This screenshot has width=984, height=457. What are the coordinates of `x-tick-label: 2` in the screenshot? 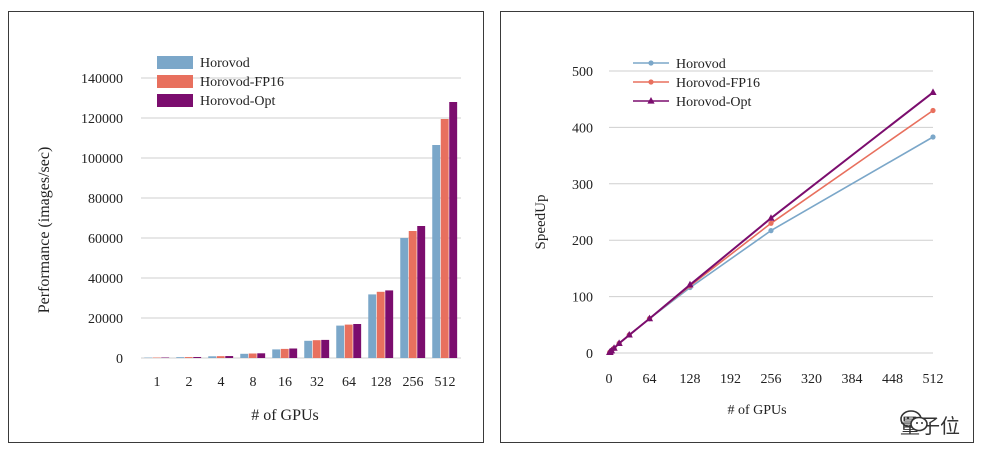 It's located at (189, 382).